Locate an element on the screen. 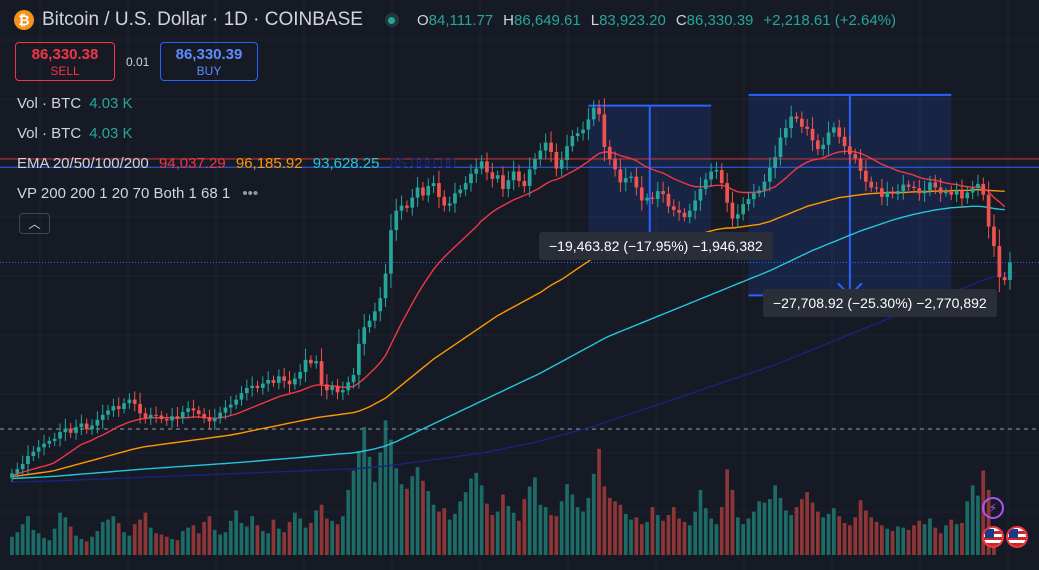  indicator-name: Vol · BTC is located at coordinates (49, 133).